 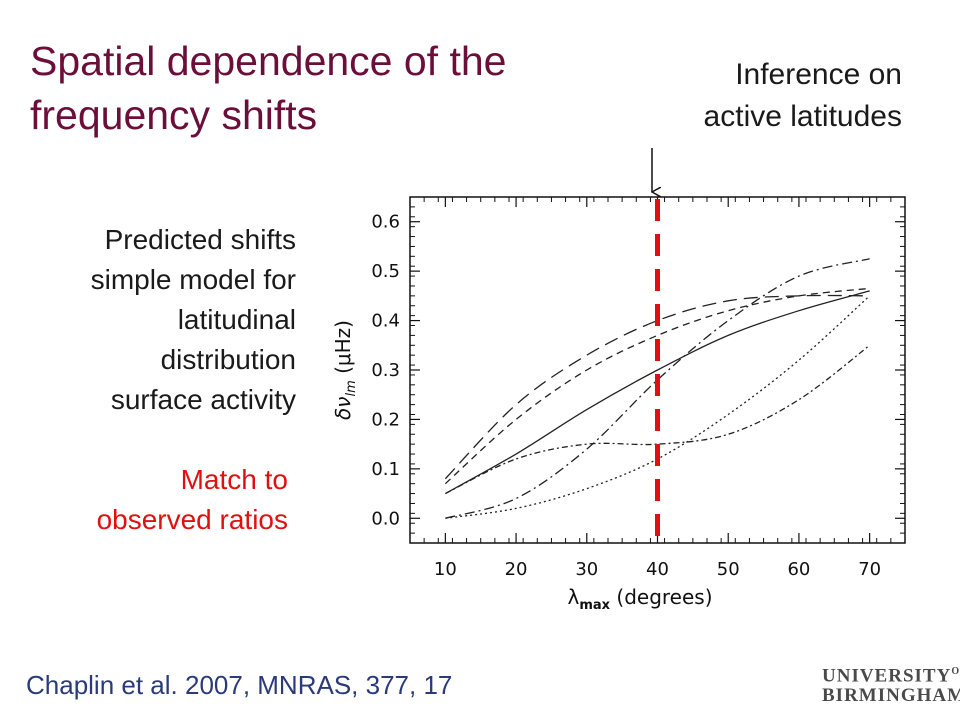 I want to click on citation: Chaplin et al. 2007, MNRAS, 377, 17, so click(x=239, y=685).